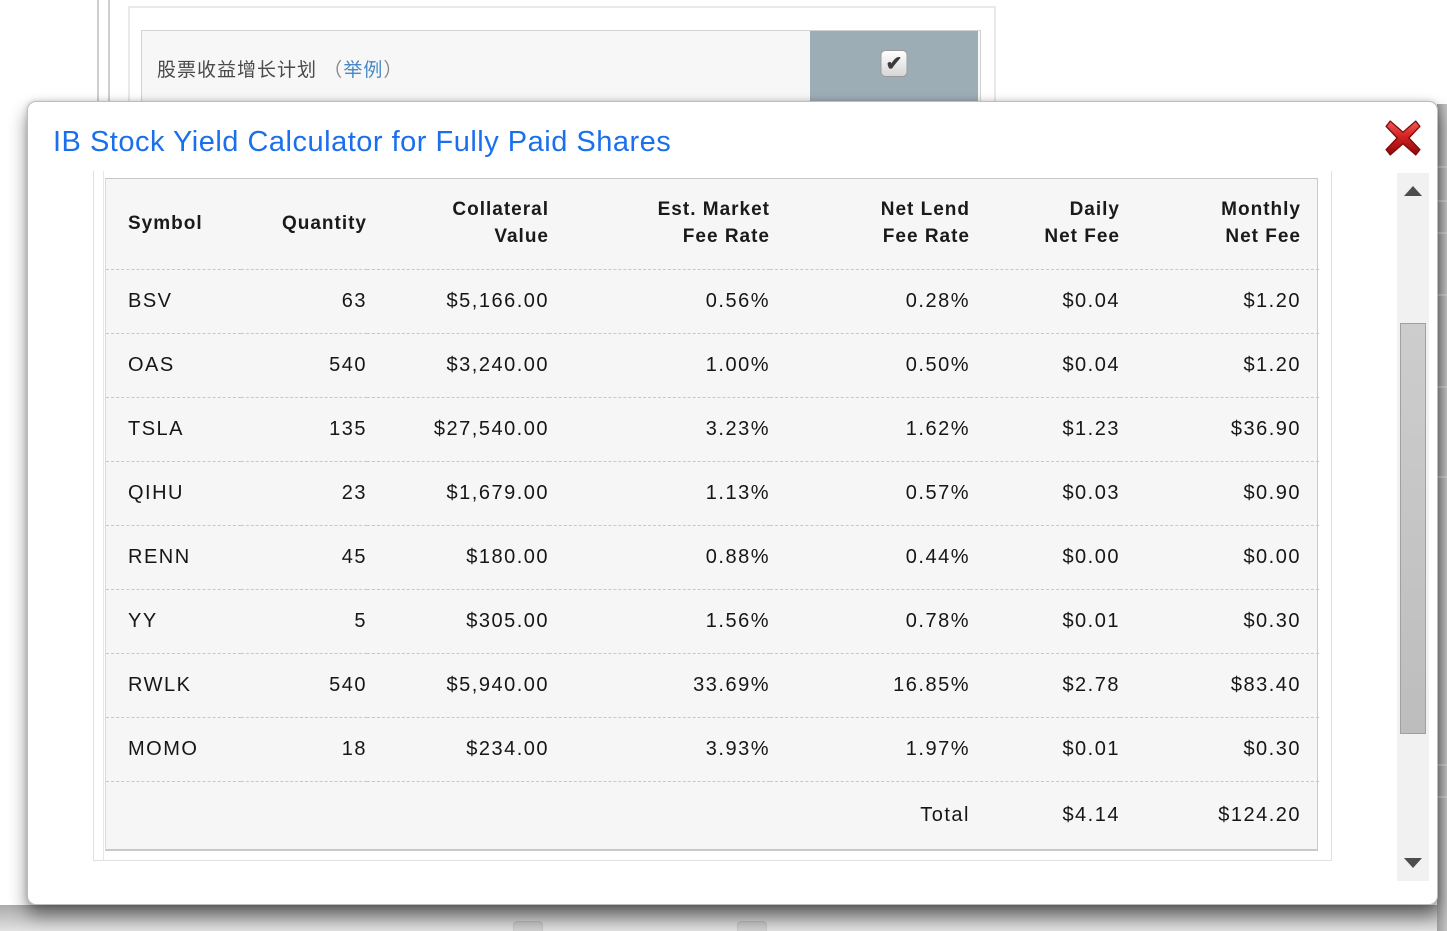 The image size is (1447, 931). I want to click on table-cell: $36.90, so click(1219, 429).